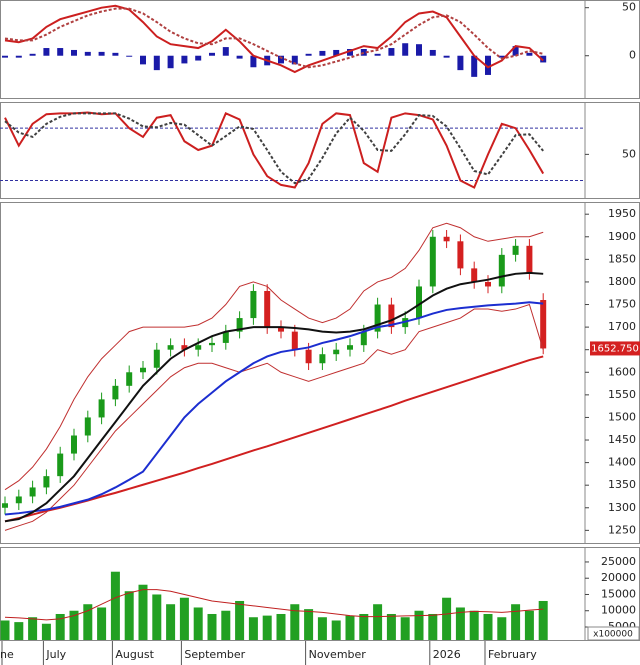 This screenshot has height=665, width=640. Describe the element at coordinates (622, 326) in the screenshot. I see `y-tick-label: 1700` at that location.